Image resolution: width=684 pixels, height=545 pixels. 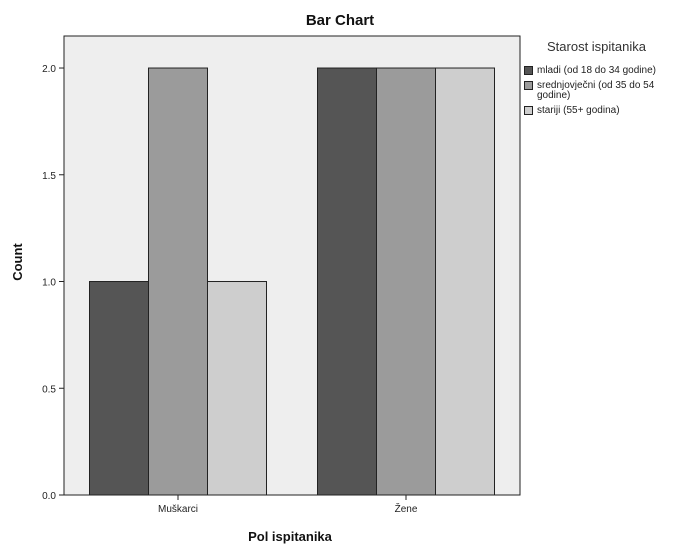 What do you see at coordinates (340, 20) in the screenshot?
I see `chart-title: Bar Chart` at bounding box center [340, 20].